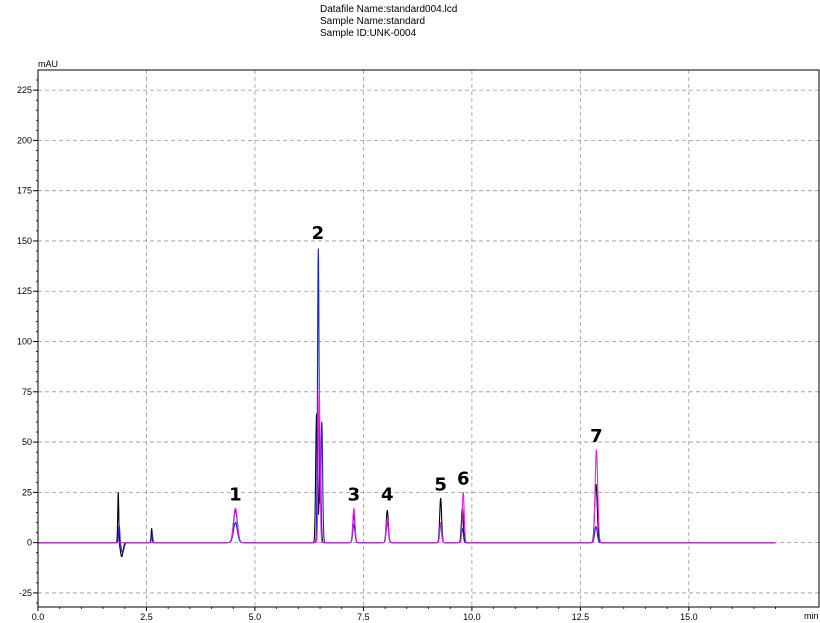  What do you see at coordinates (29, 543) in the screenshot?
I see `y-tick-label: 0` at bounding box center [29, 543].